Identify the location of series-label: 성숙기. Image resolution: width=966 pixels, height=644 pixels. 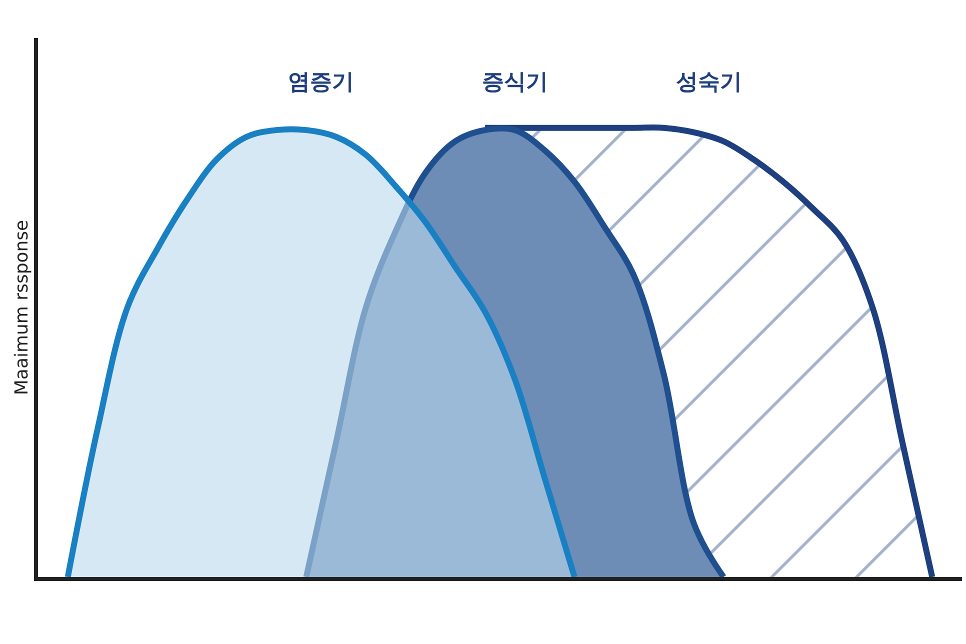
(709, 82).